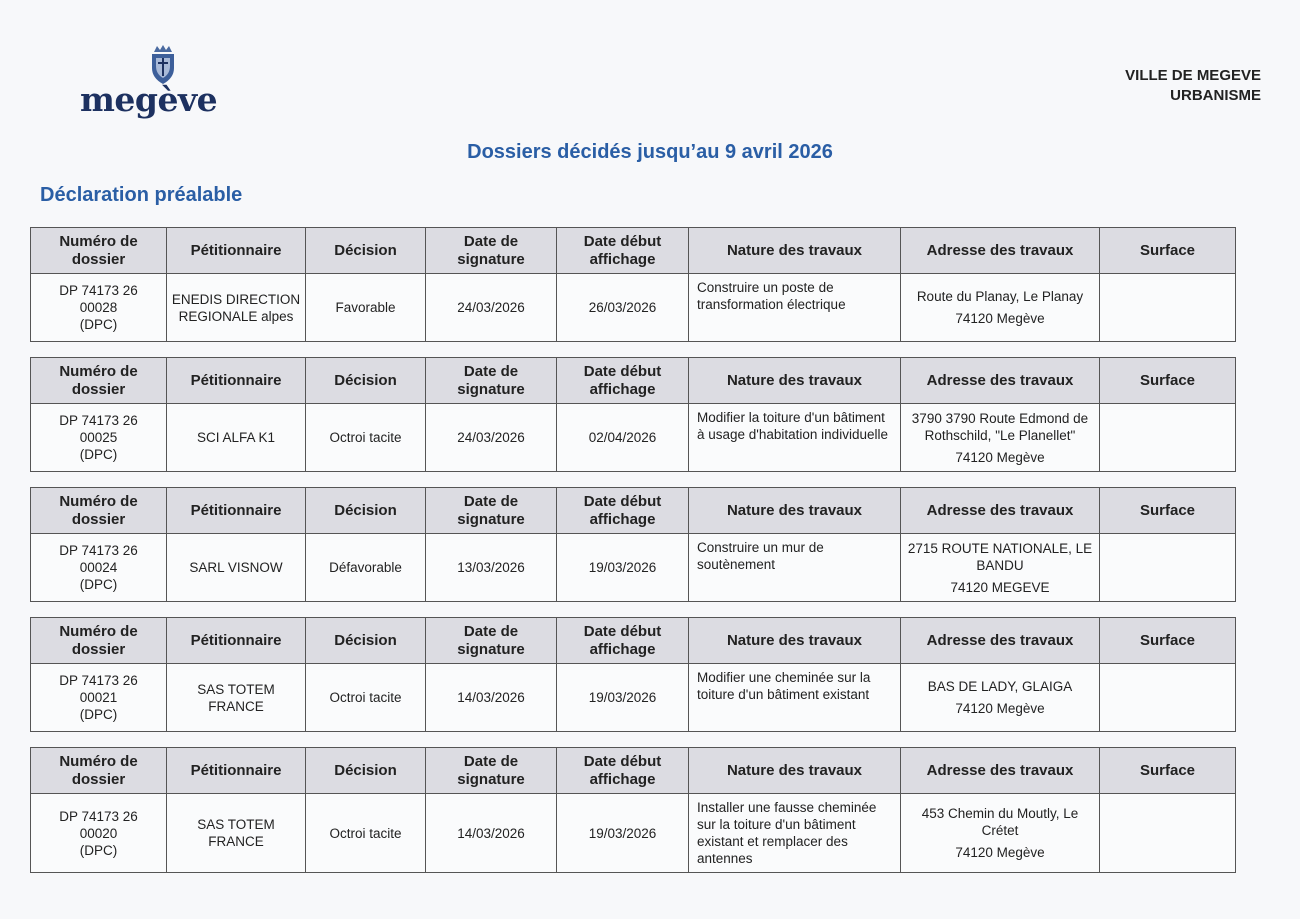  Describe the element at coordinates (1000, 822) in the screenshot. I see `address-street: 453 Chemin du Moutly, Le Crétet` at that location.